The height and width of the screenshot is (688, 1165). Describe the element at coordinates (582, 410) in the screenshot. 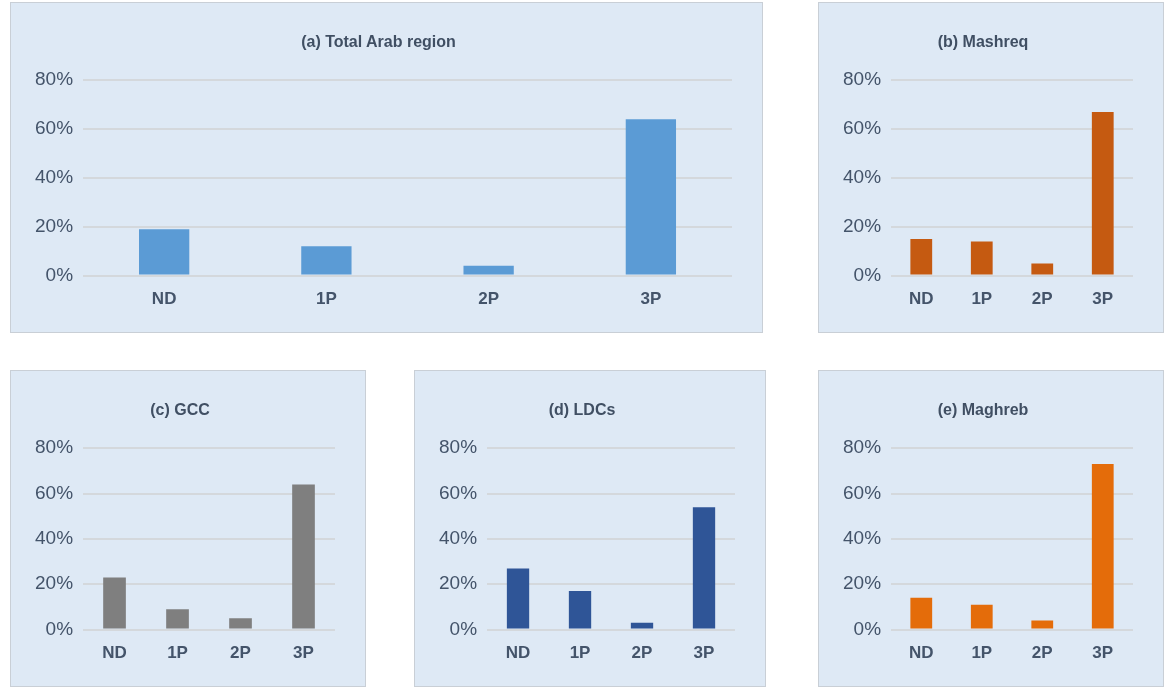

I see `chart-title: (d) LDCs` at that location.